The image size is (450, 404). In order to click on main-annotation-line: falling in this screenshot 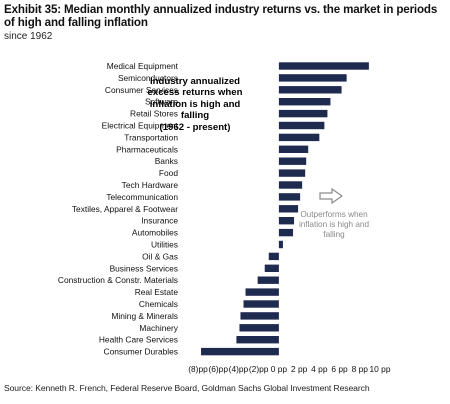, I will do `click(195, 116)`.